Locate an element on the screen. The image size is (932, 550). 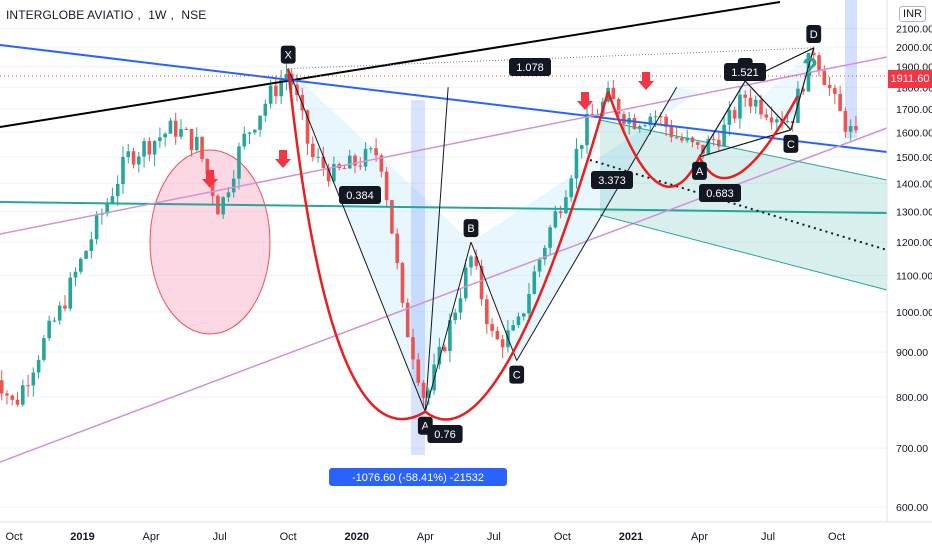
point-c2: C is located at coordinates (791, 143).